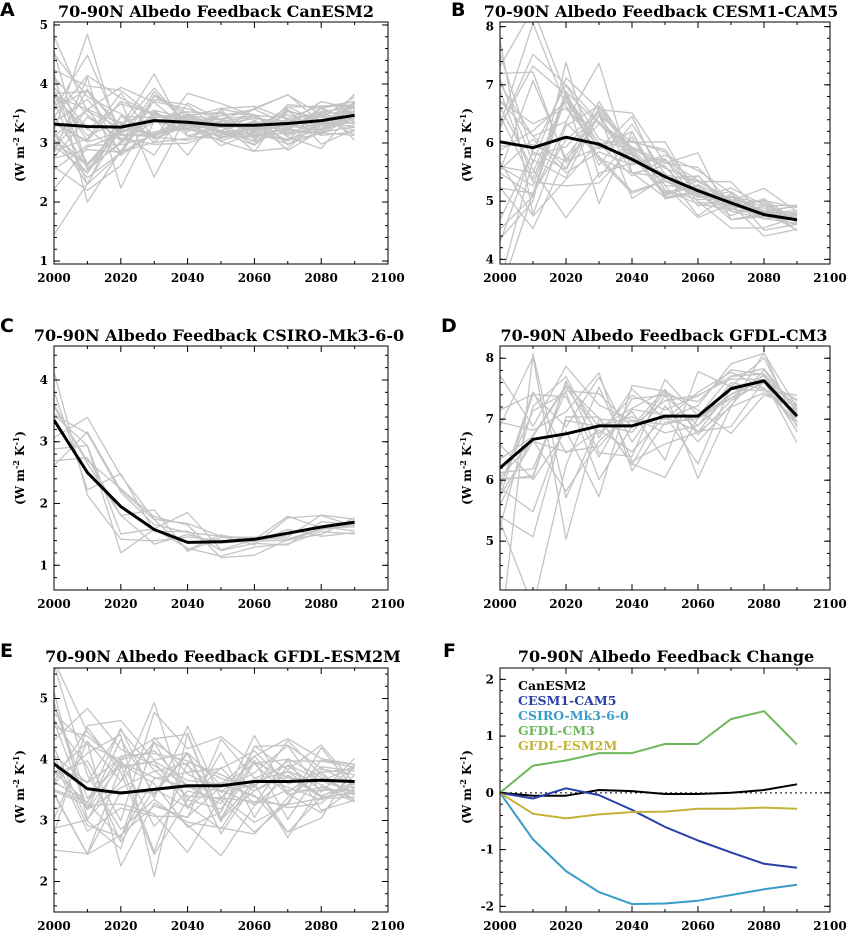  Describe the element at coordinates (499, 926) in the screenshot. I see `panel-f-x-tick-label: 2000` at that location.